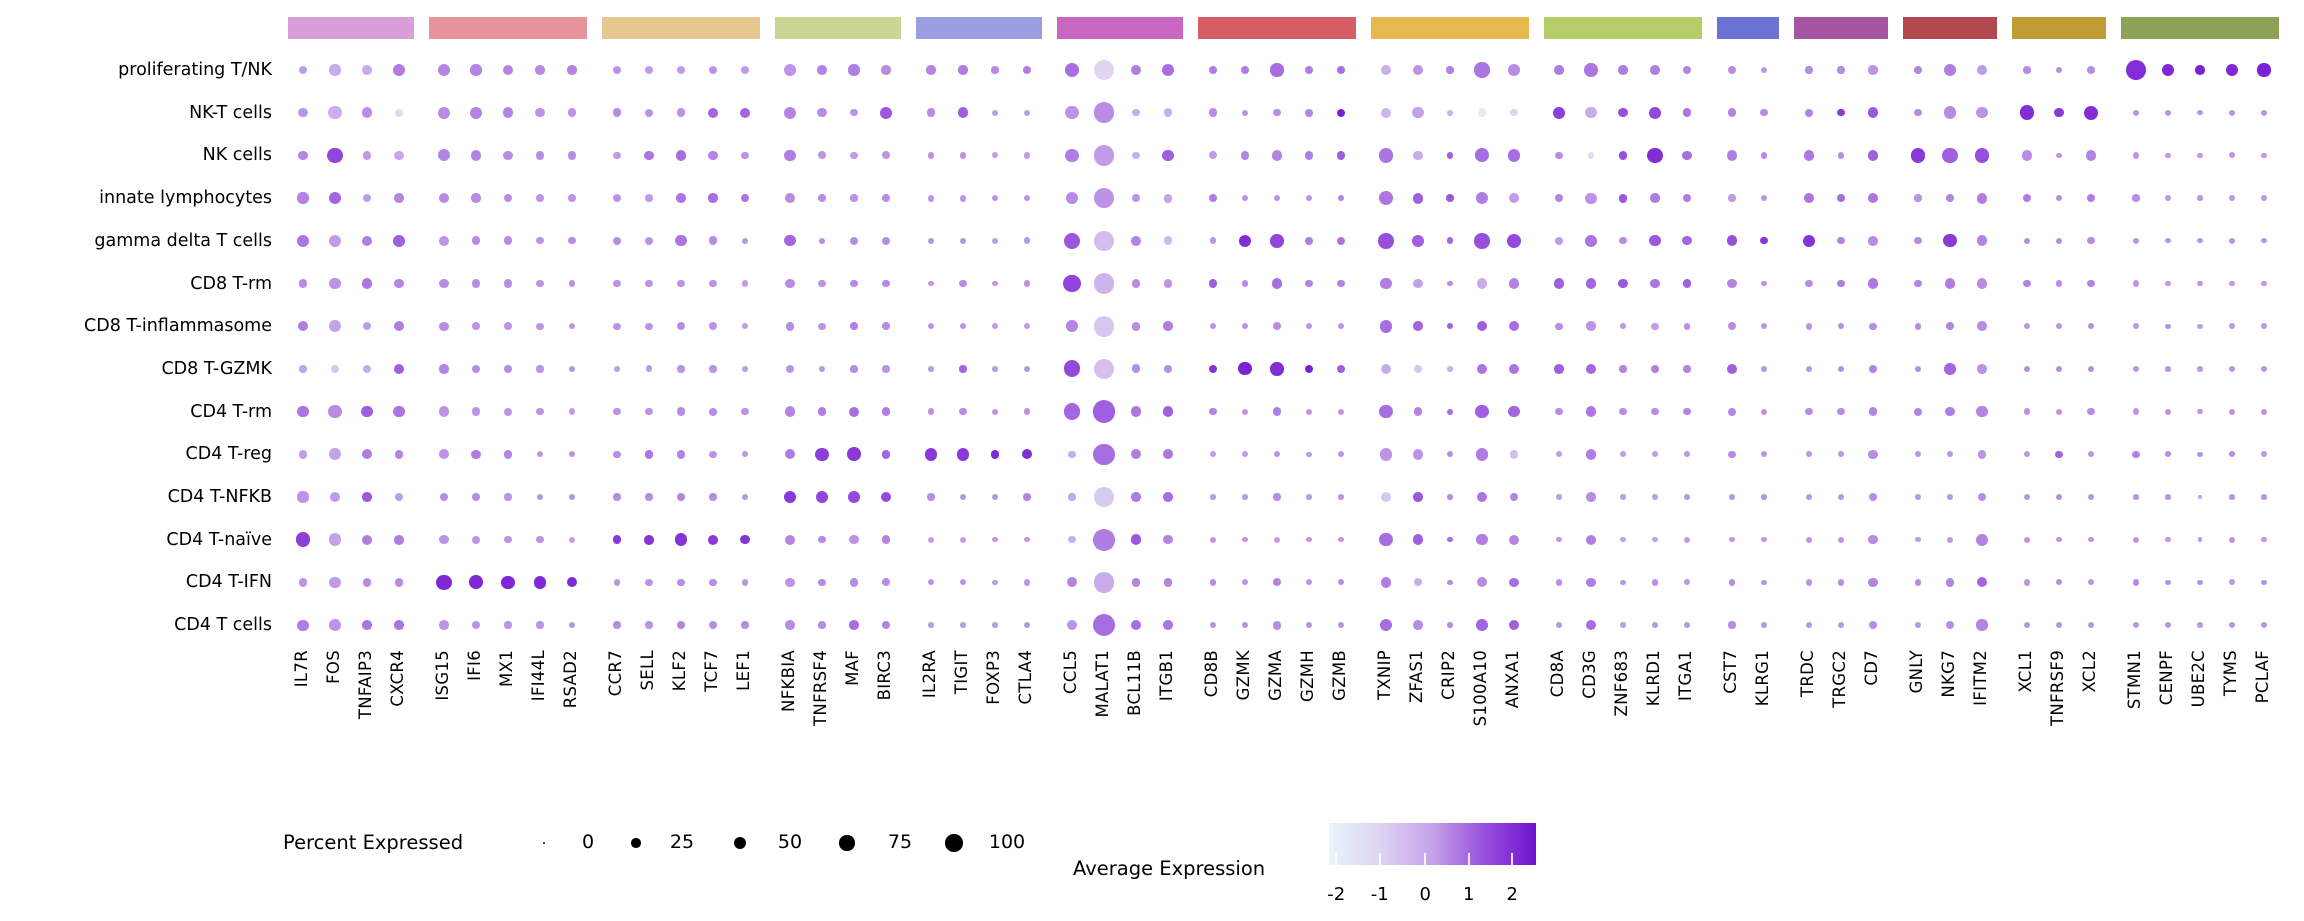  What do you see at coordinates (1166, 676) in the screenshot?
I see `gene-label: ITGB1` at bounding box center [1166, 676].